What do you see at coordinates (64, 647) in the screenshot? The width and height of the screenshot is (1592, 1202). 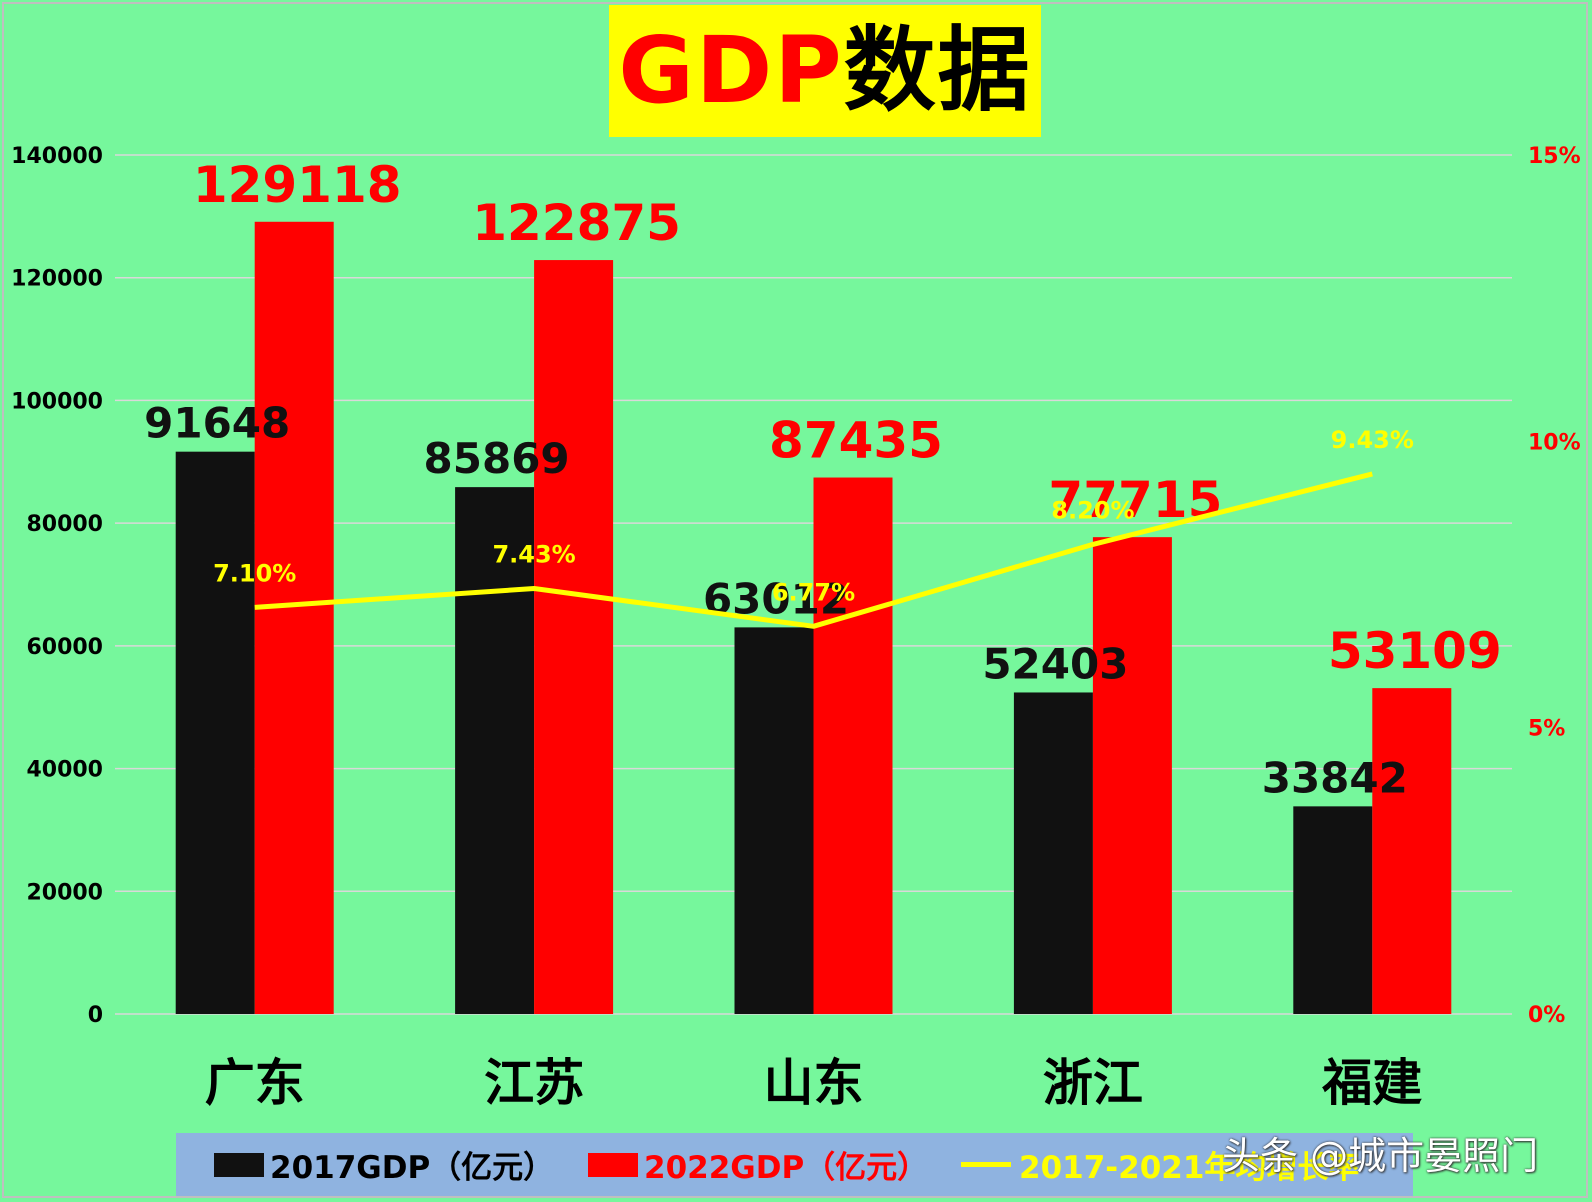 I see `y-left-tick-label: 60000` at bounding box center [64, 647].